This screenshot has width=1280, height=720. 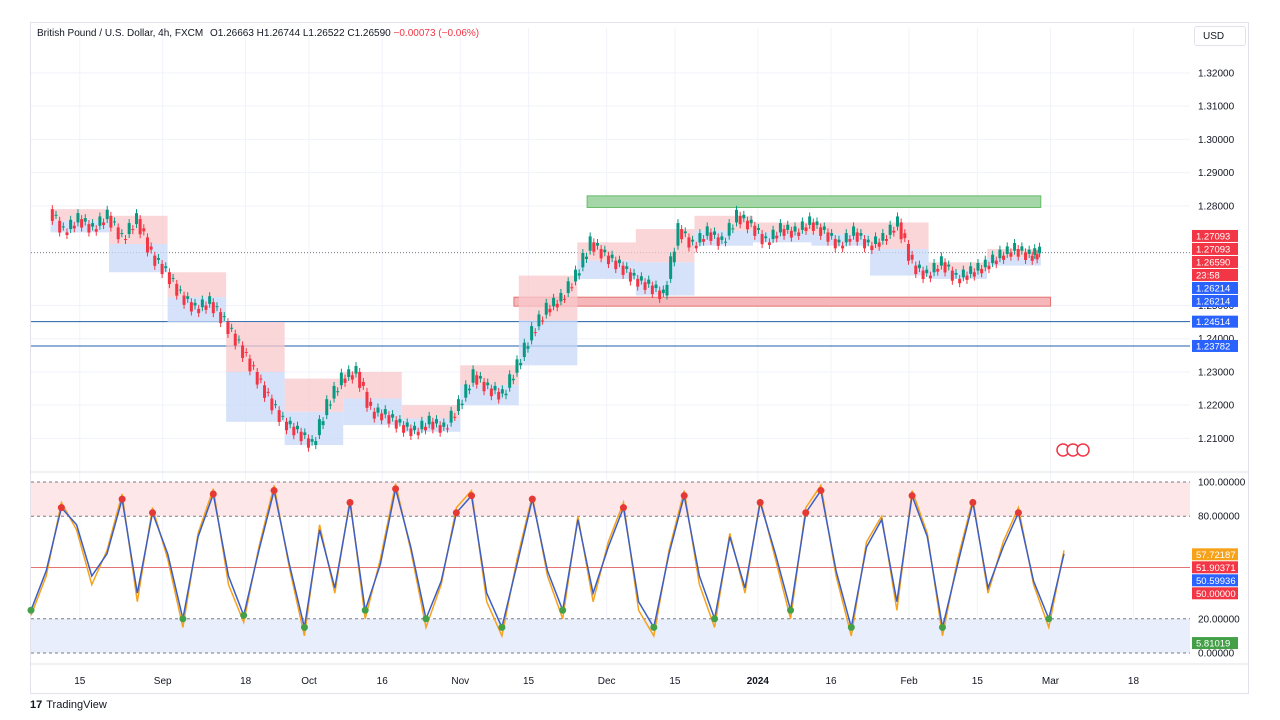 I want to click on time-tick-label: 16, so click(x=383, y=681).